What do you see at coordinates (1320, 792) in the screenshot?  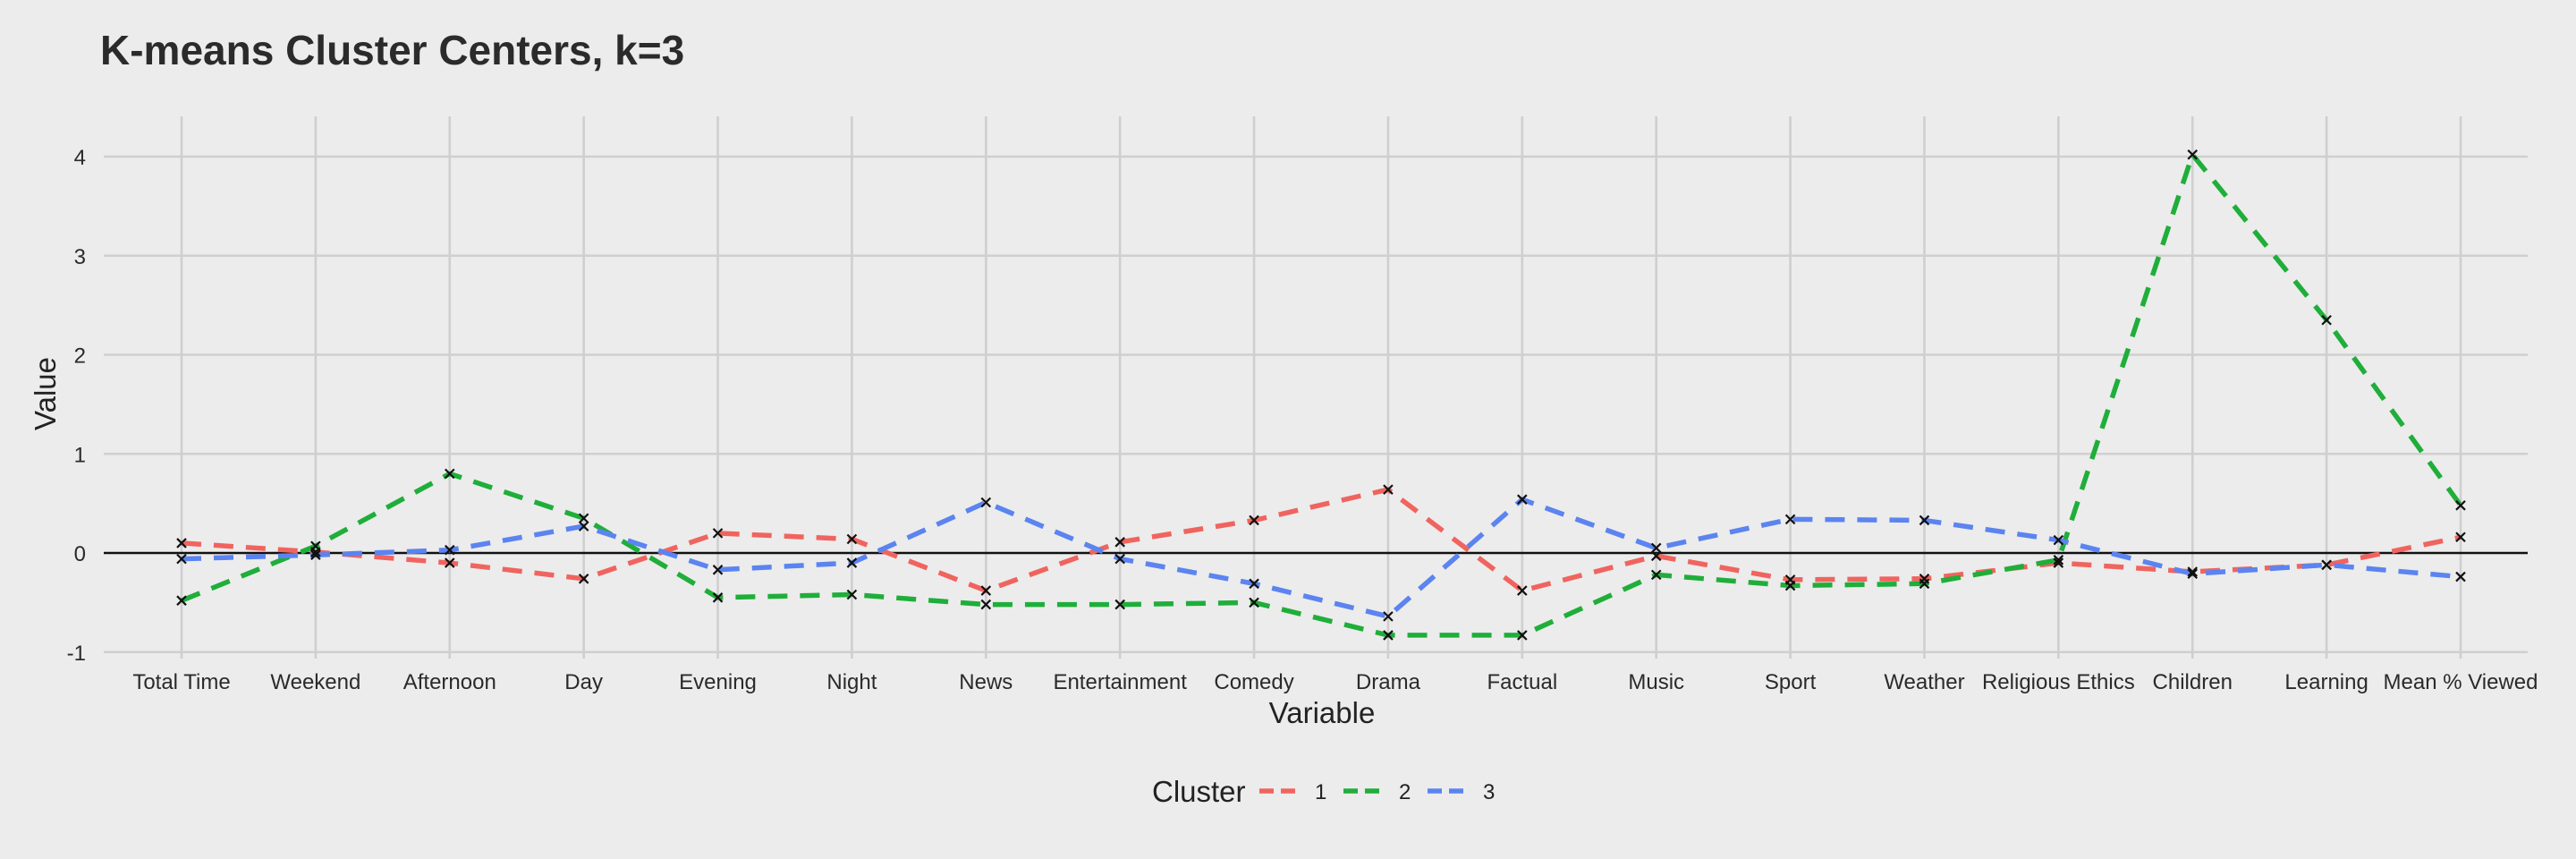 I see `legend-label-cluster-1: 1` at bounding box center [1320, 792].